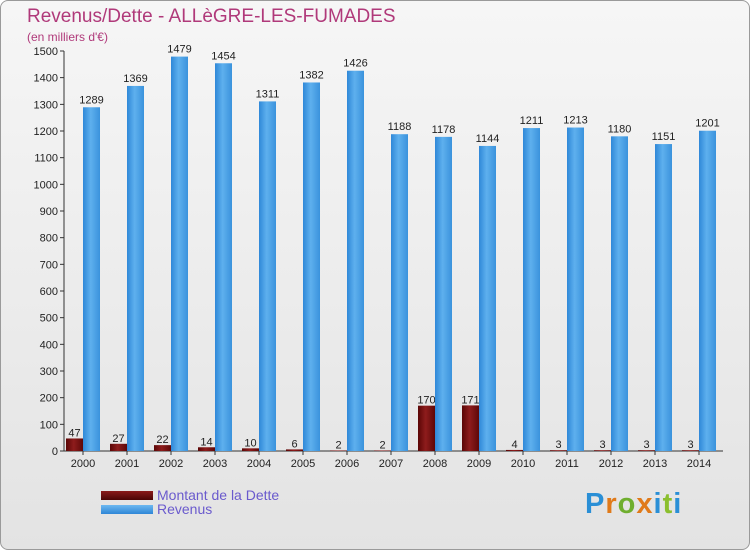 The height and width of the screenshot is (550, 750). I want to click on data-label-revenus: 1201, so click(707, 124).